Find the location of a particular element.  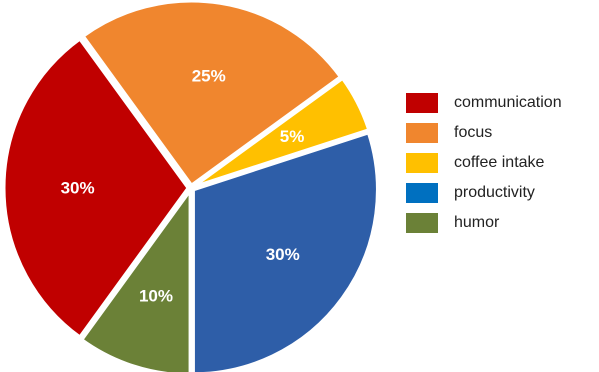

pie-slice-humor is located at coordinates (136, 280).